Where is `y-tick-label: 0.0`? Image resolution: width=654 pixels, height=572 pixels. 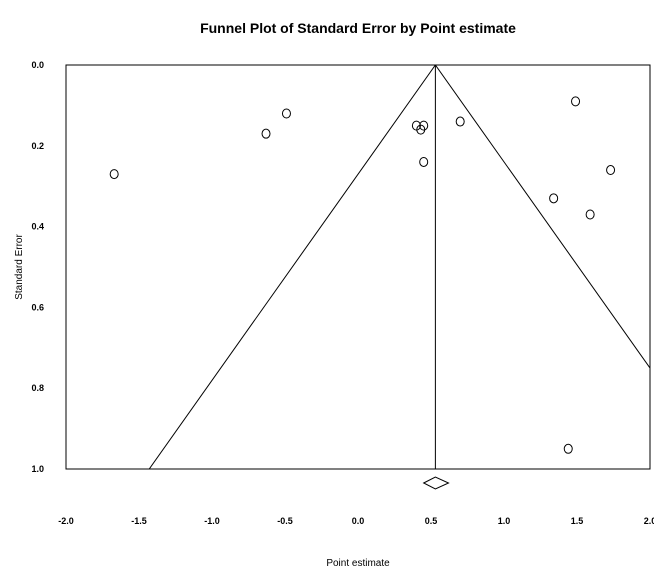 y-tick-label: 0.0 is located at coordinates (37, 65).